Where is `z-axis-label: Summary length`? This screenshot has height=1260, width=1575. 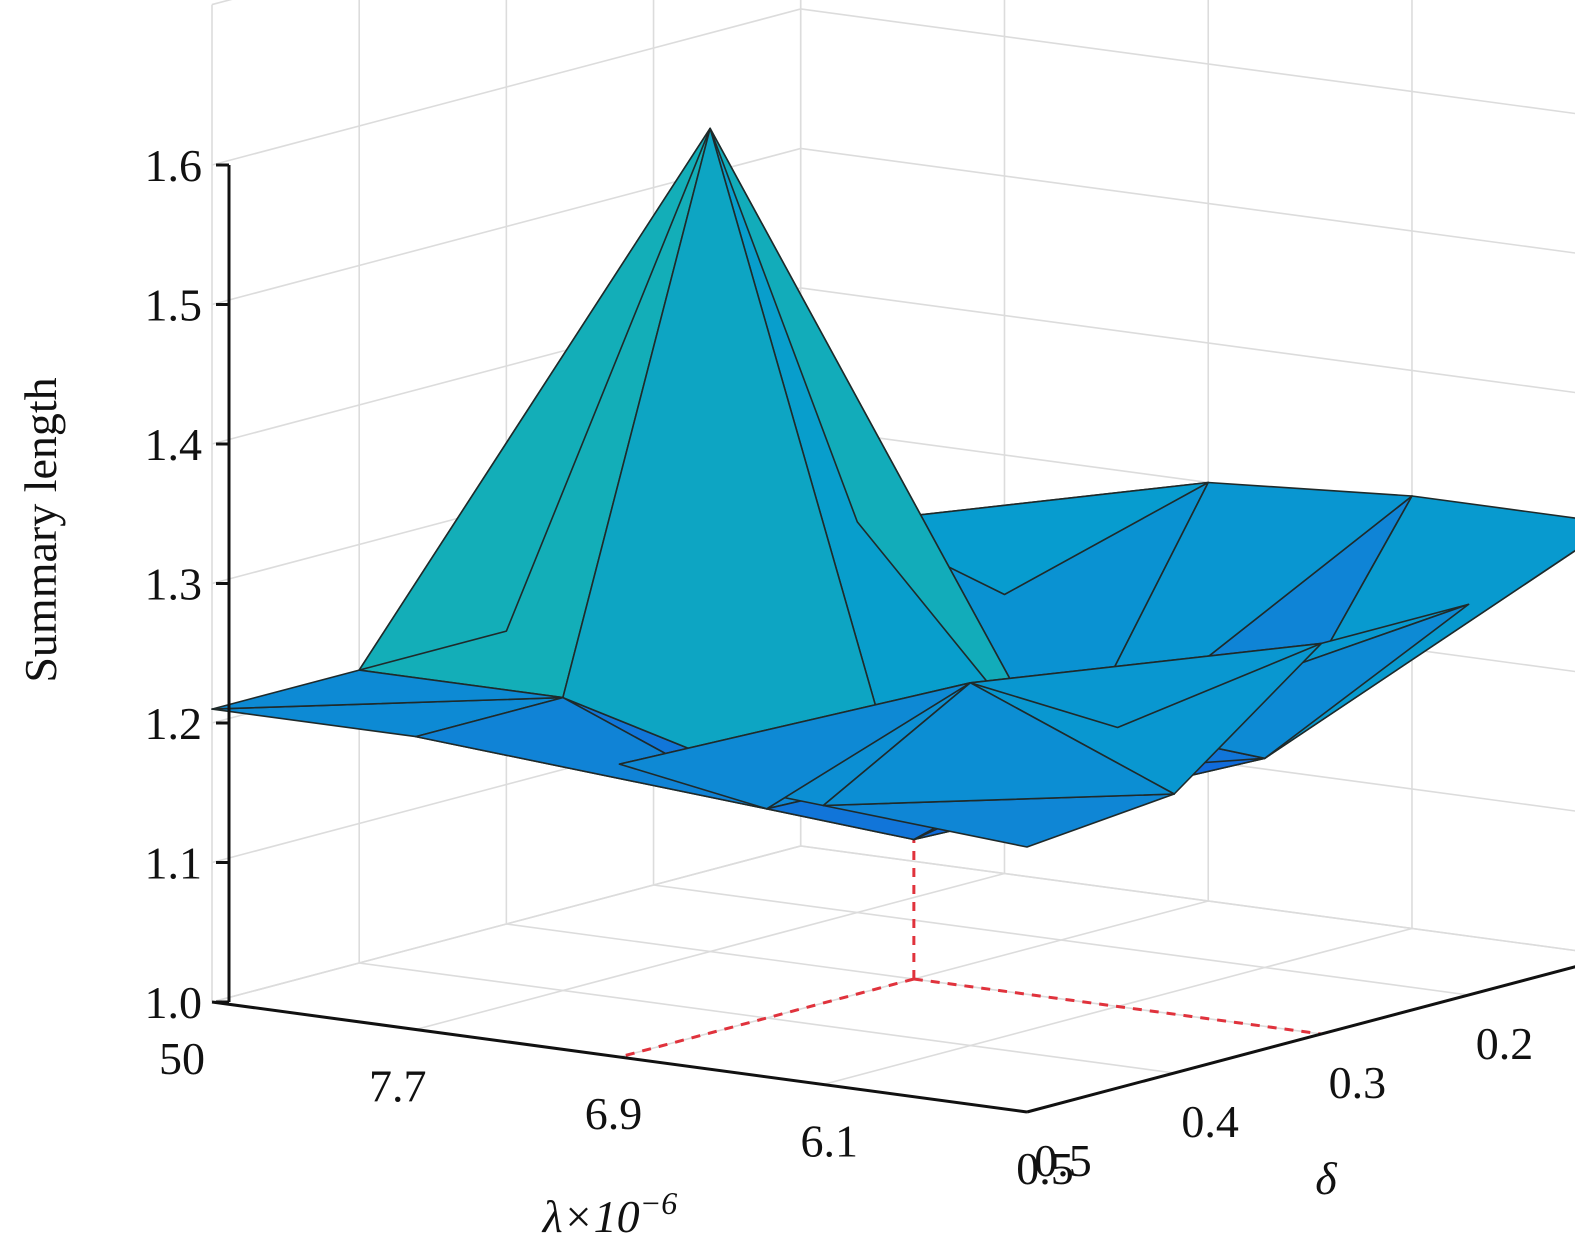 z-axis-label: Summary length is located at coordinates (40, 529).